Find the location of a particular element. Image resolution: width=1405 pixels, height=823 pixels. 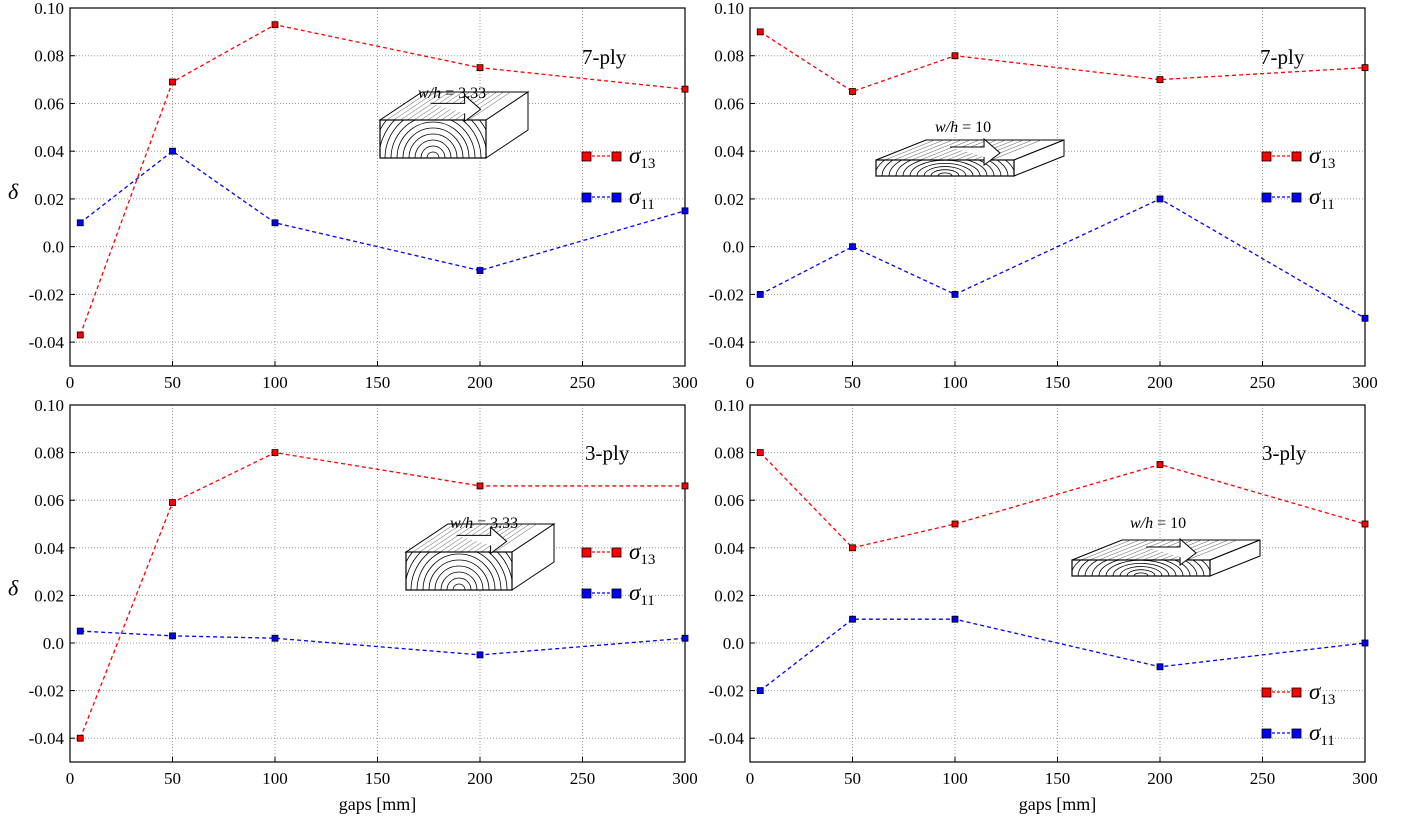

x-axis-label: gaps [mm] is located at coordinates (1057, 804).